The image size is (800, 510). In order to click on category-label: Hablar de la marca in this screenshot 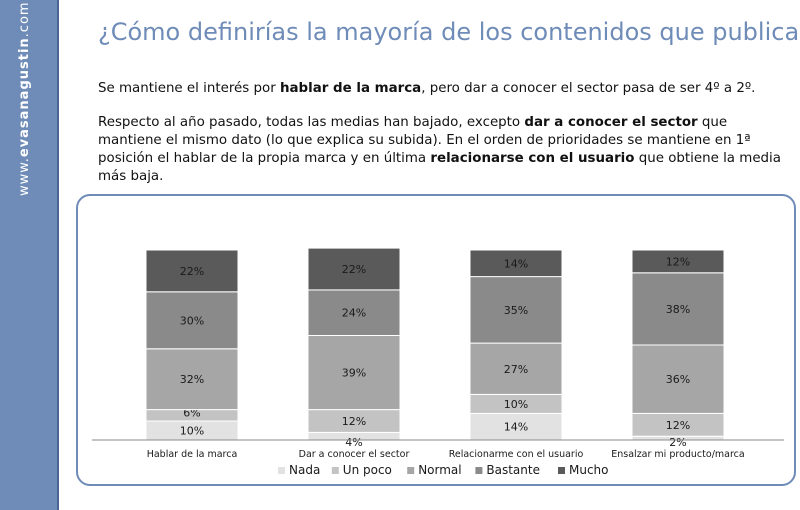, I will do `click(192, 454)`.